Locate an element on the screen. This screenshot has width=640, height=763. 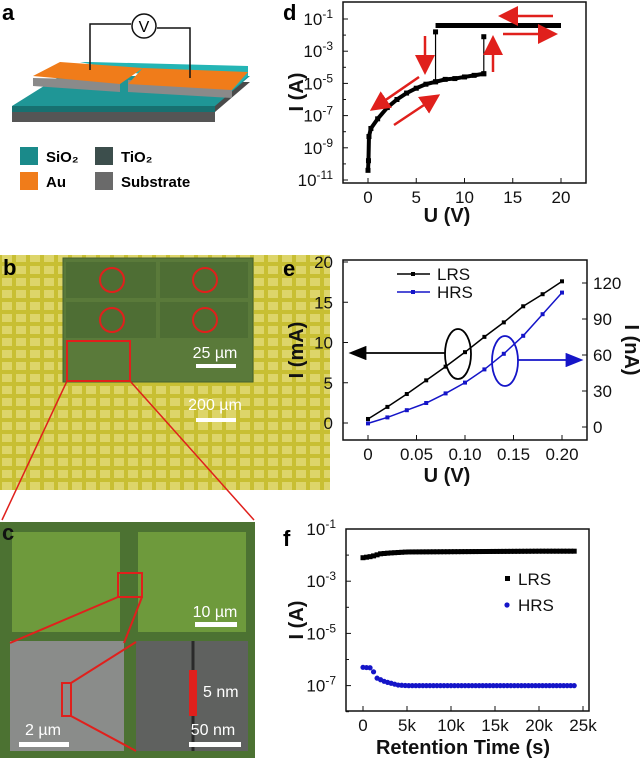
y-tick-label: 10⁻³ is located at coordinates (321, 580).